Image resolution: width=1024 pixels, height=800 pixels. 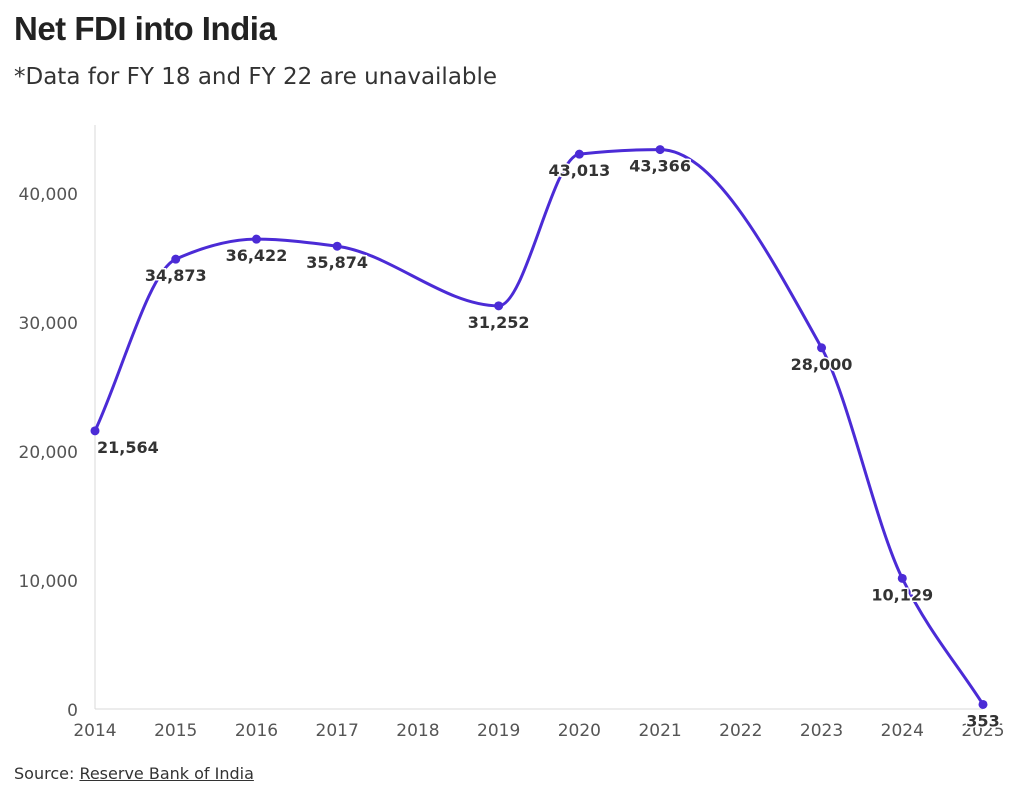 What do you see at coordinates (128, 447) in the screenshot?
I see `data-label: 21,564` at bounding box center [128, 447].